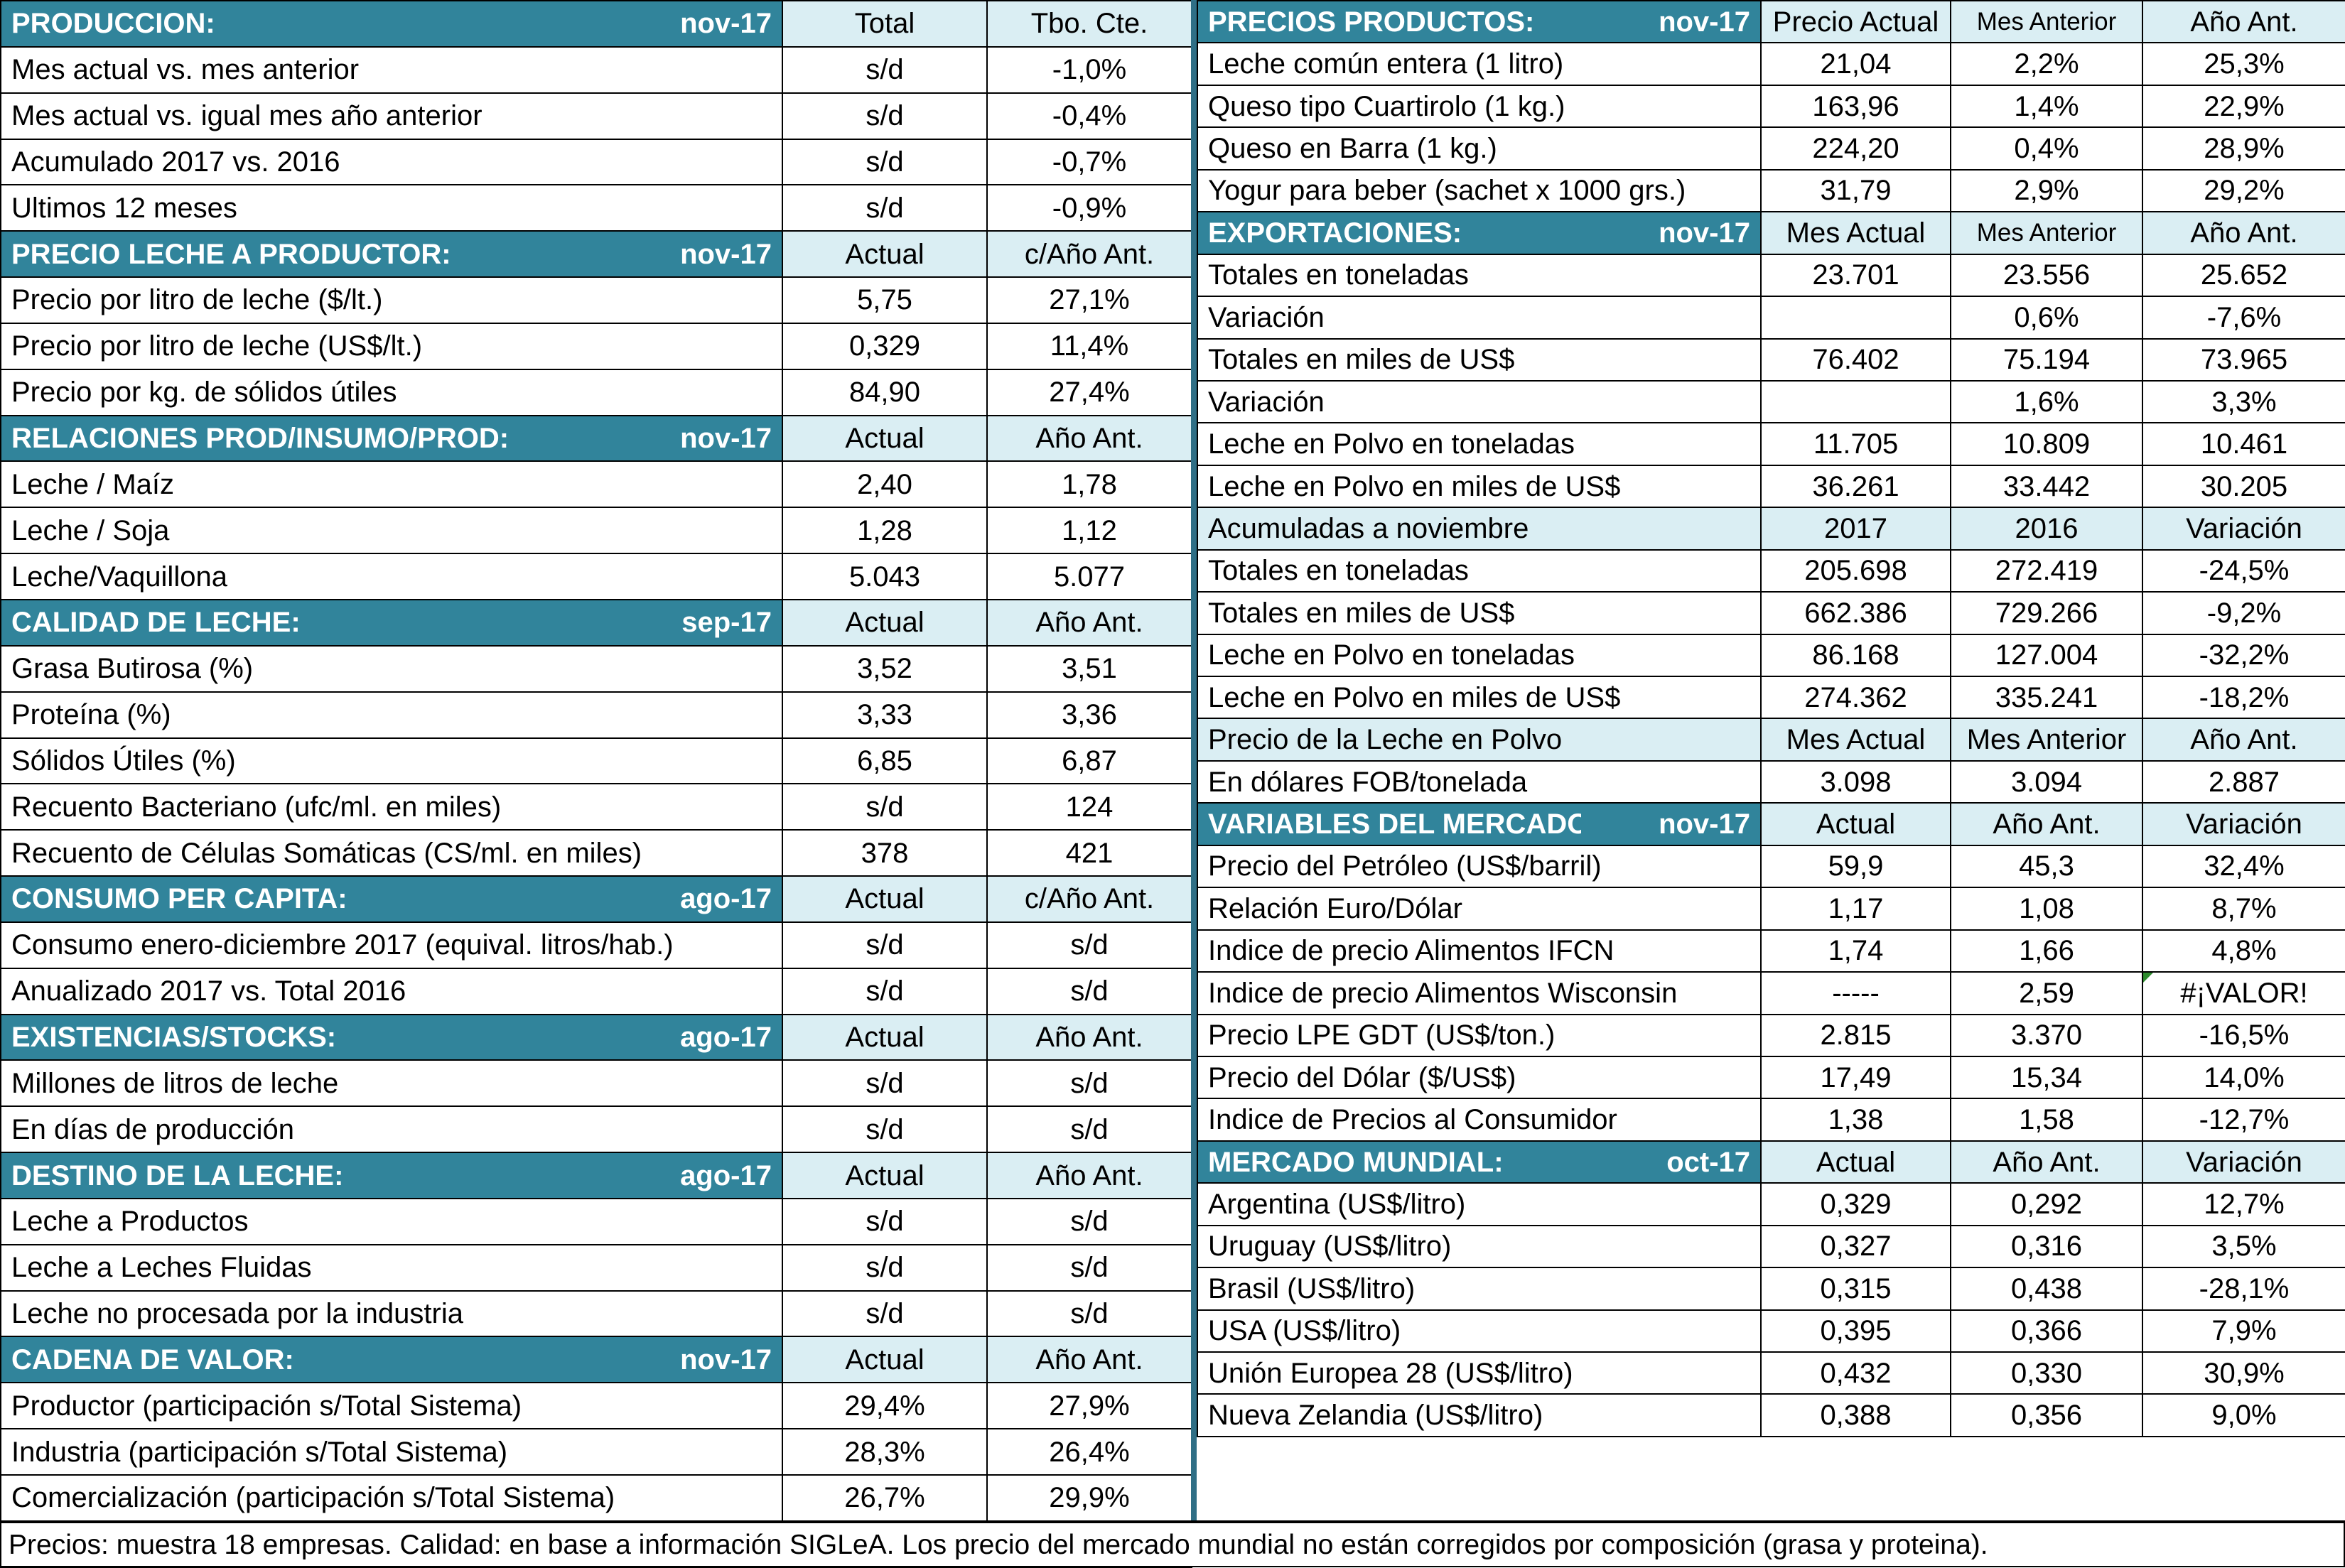 This screenshot has width=2345, height=1568. Describe the element at coordinates (596, 622) in the screenshot. I see `section-header: CALIDAD DE LECHE: sep-17 Actual Año Ant.` at that location.